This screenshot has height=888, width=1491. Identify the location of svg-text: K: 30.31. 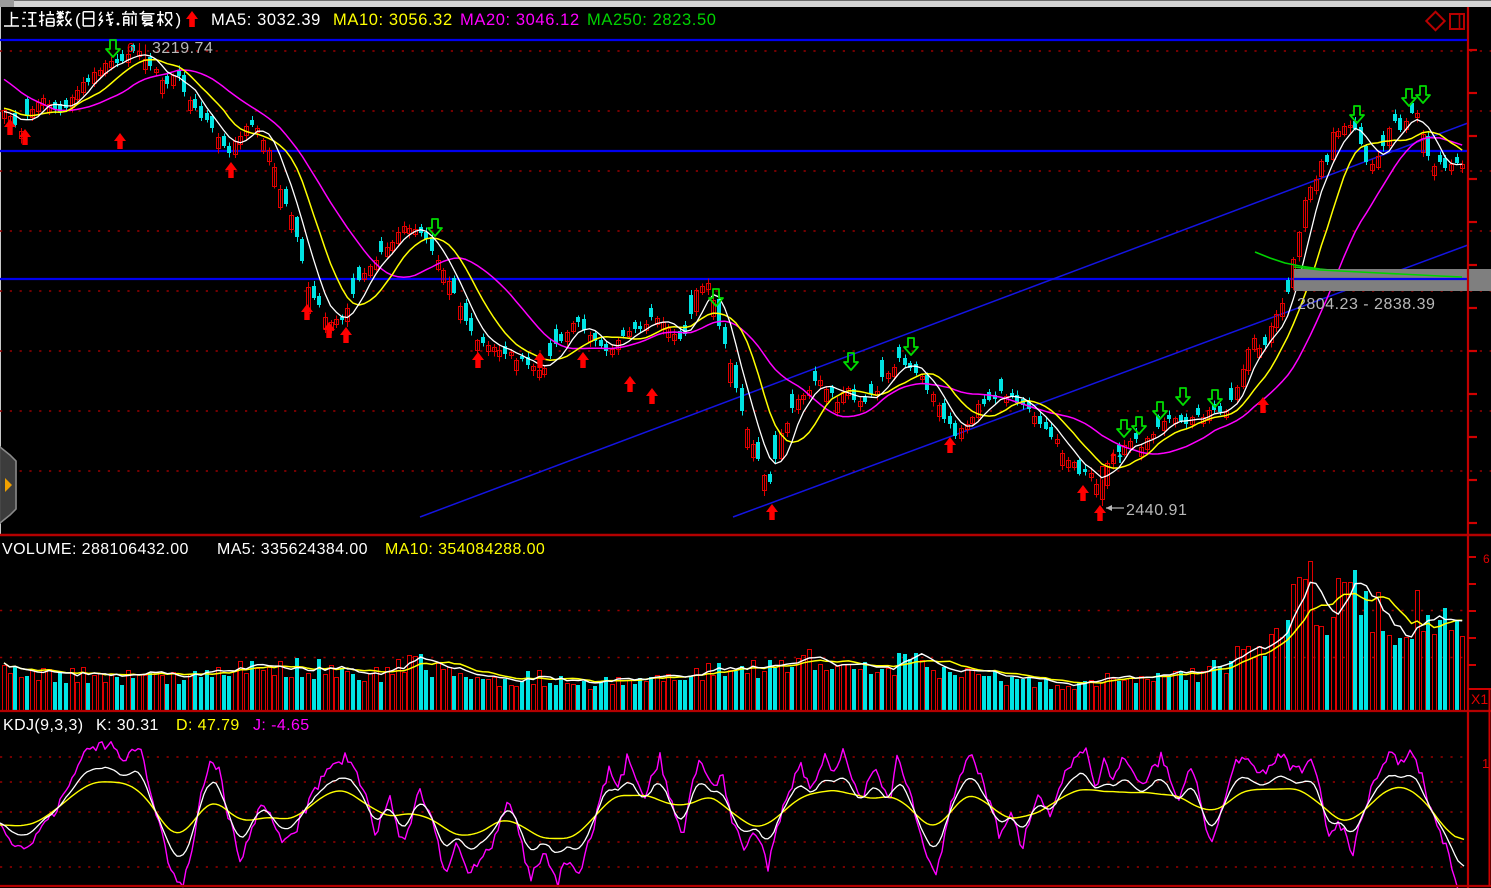
(127, 725).